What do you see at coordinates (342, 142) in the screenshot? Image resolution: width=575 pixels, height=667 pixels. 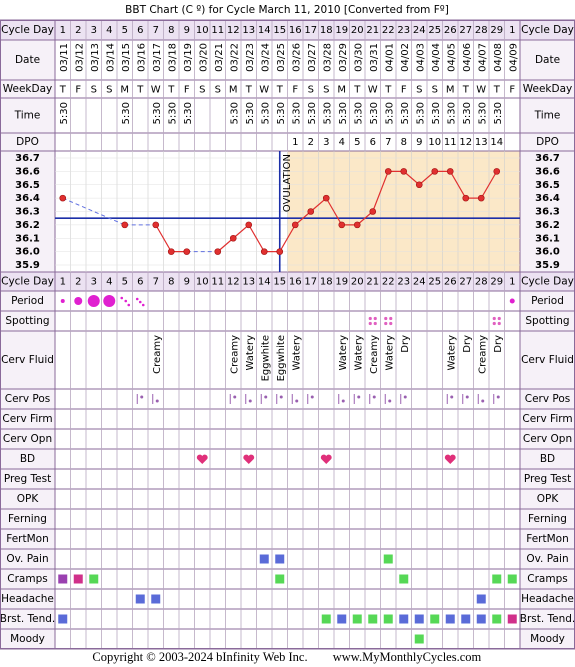 I see `dpo: 4` at bounding box center [342, 142].